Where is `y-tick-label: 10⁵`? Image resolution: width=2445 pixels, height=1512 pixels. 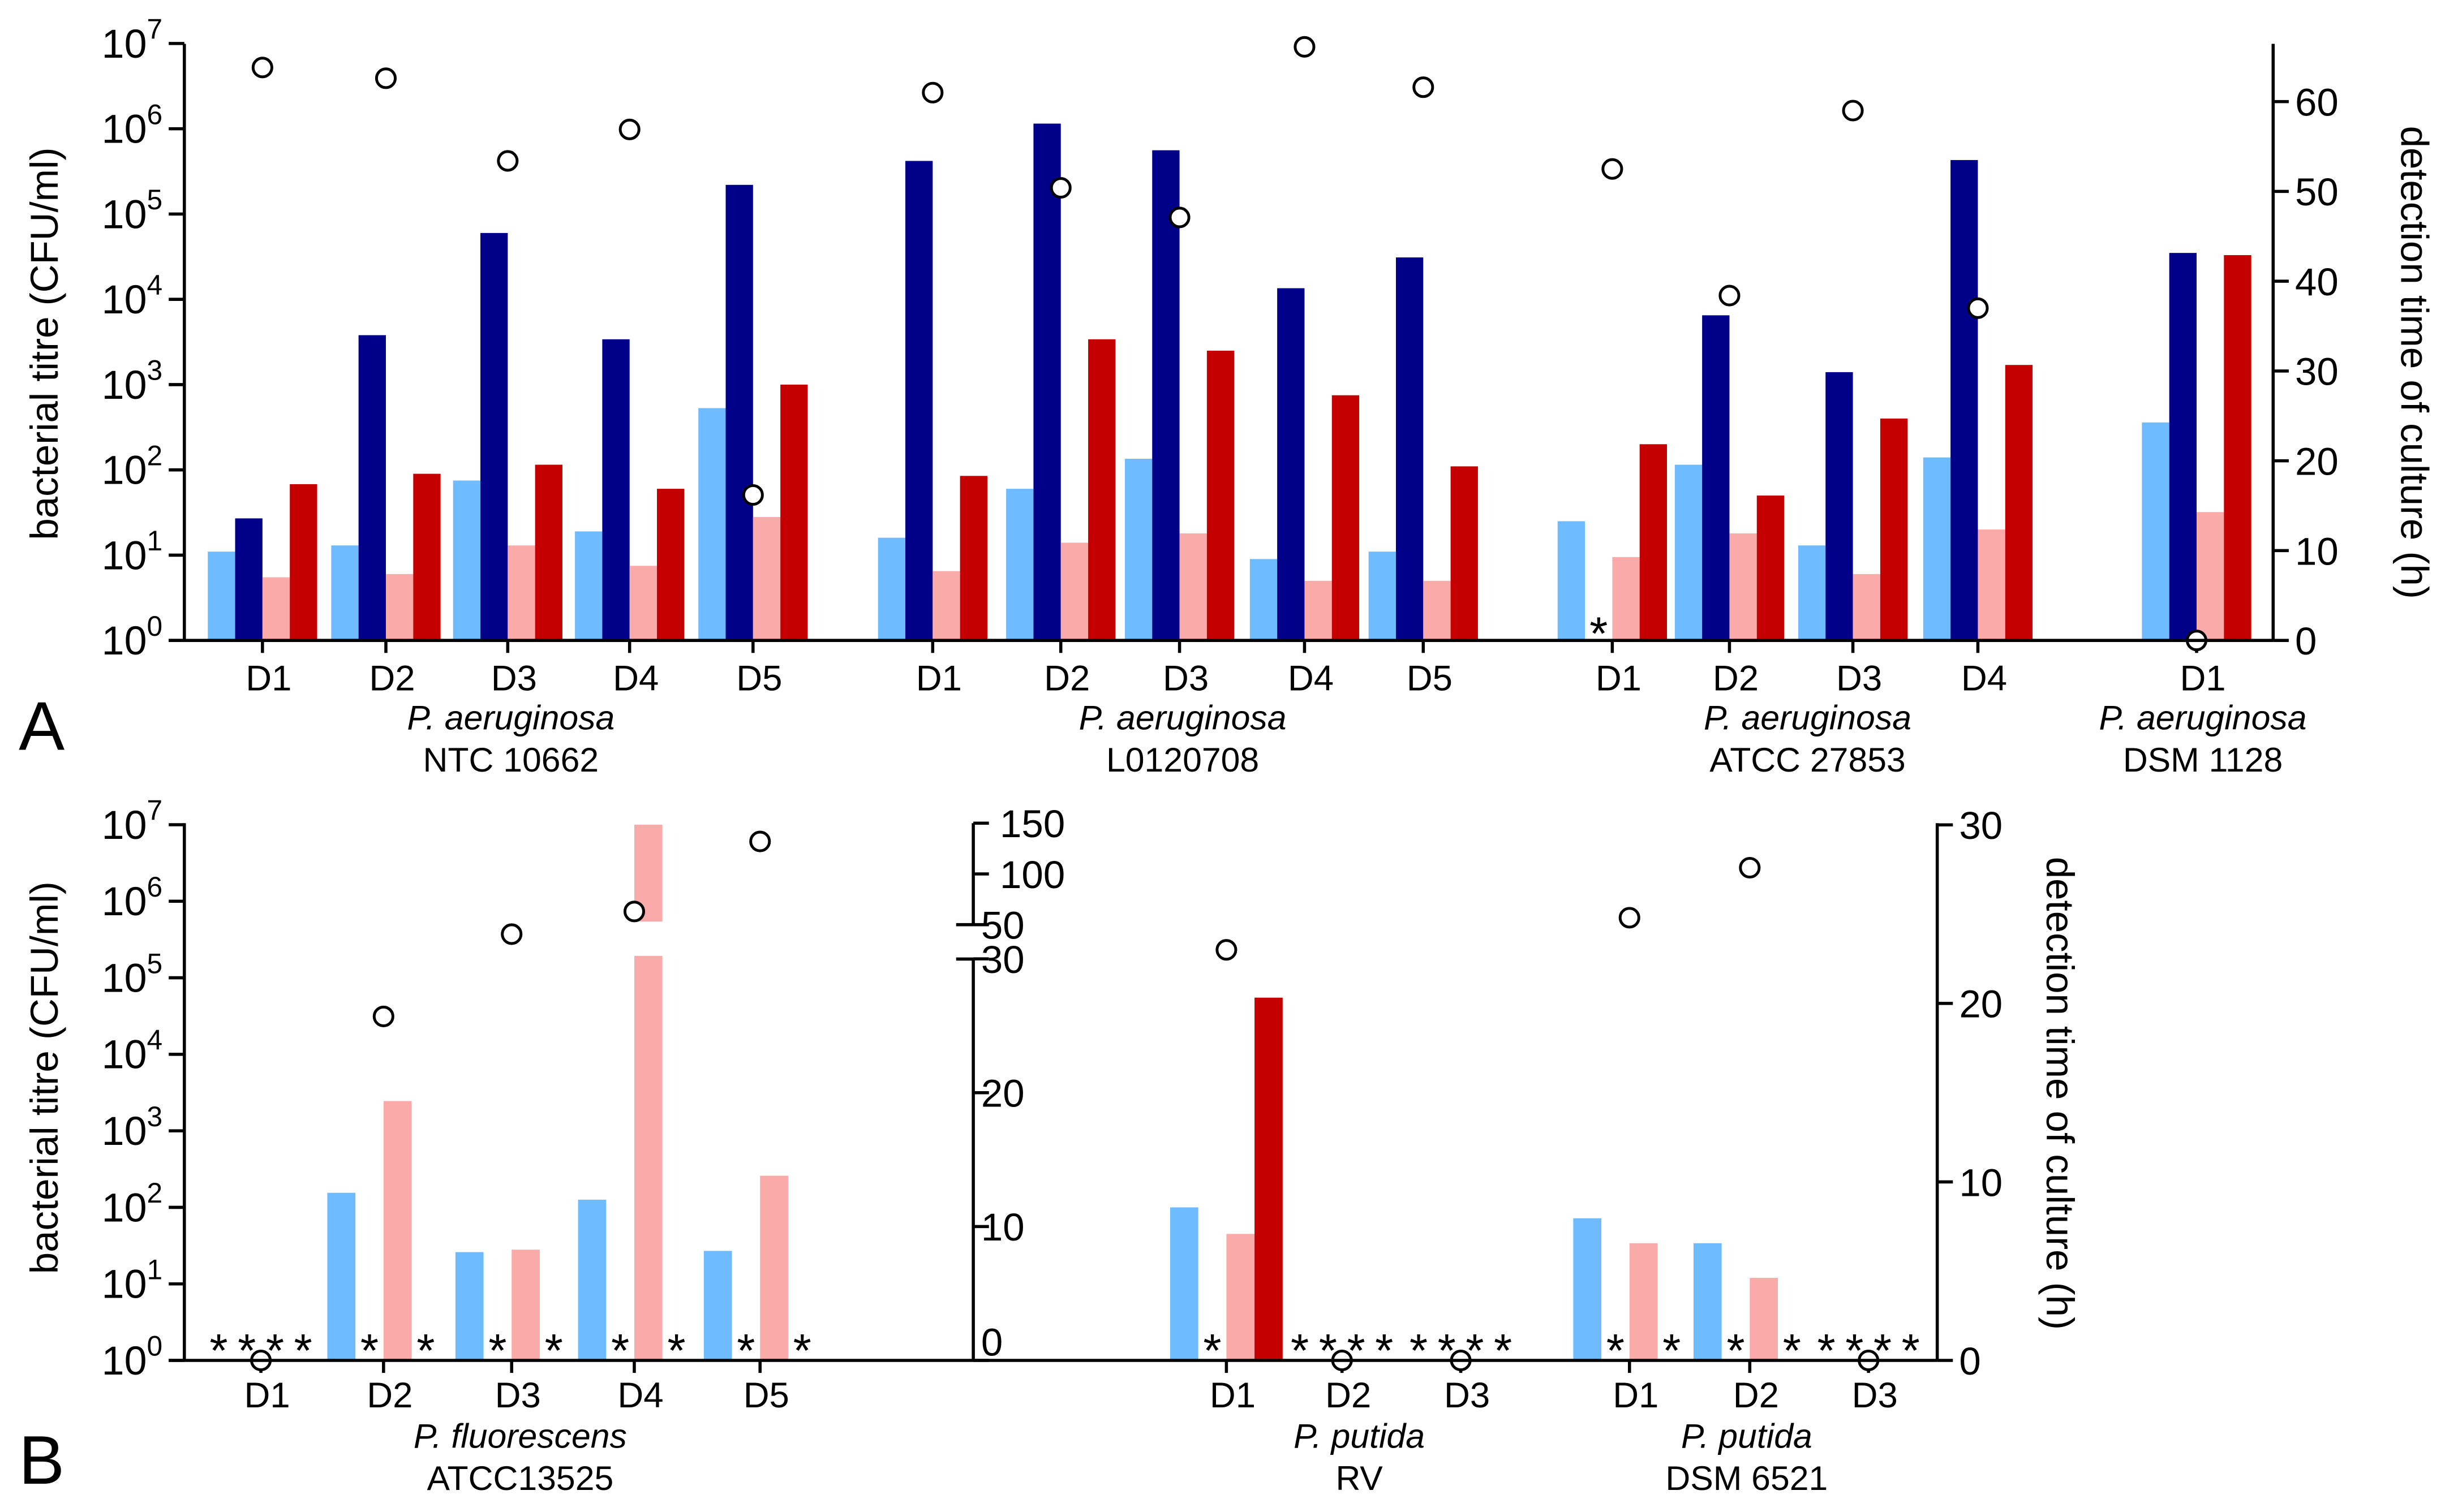 y-tick-label: 10⁵ is located at coordinates (132, 210).